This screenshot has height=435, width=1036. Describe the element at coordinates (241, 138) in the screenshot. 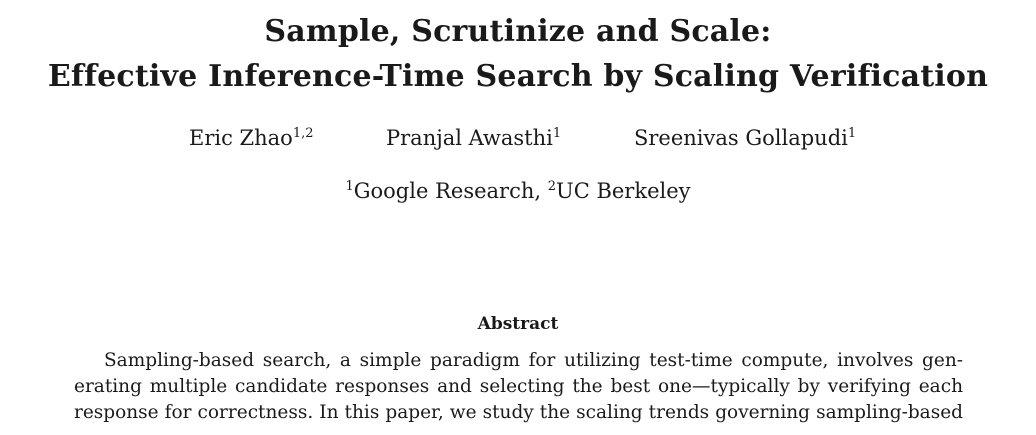

I see `author-name: Eric Zhao` at that location.